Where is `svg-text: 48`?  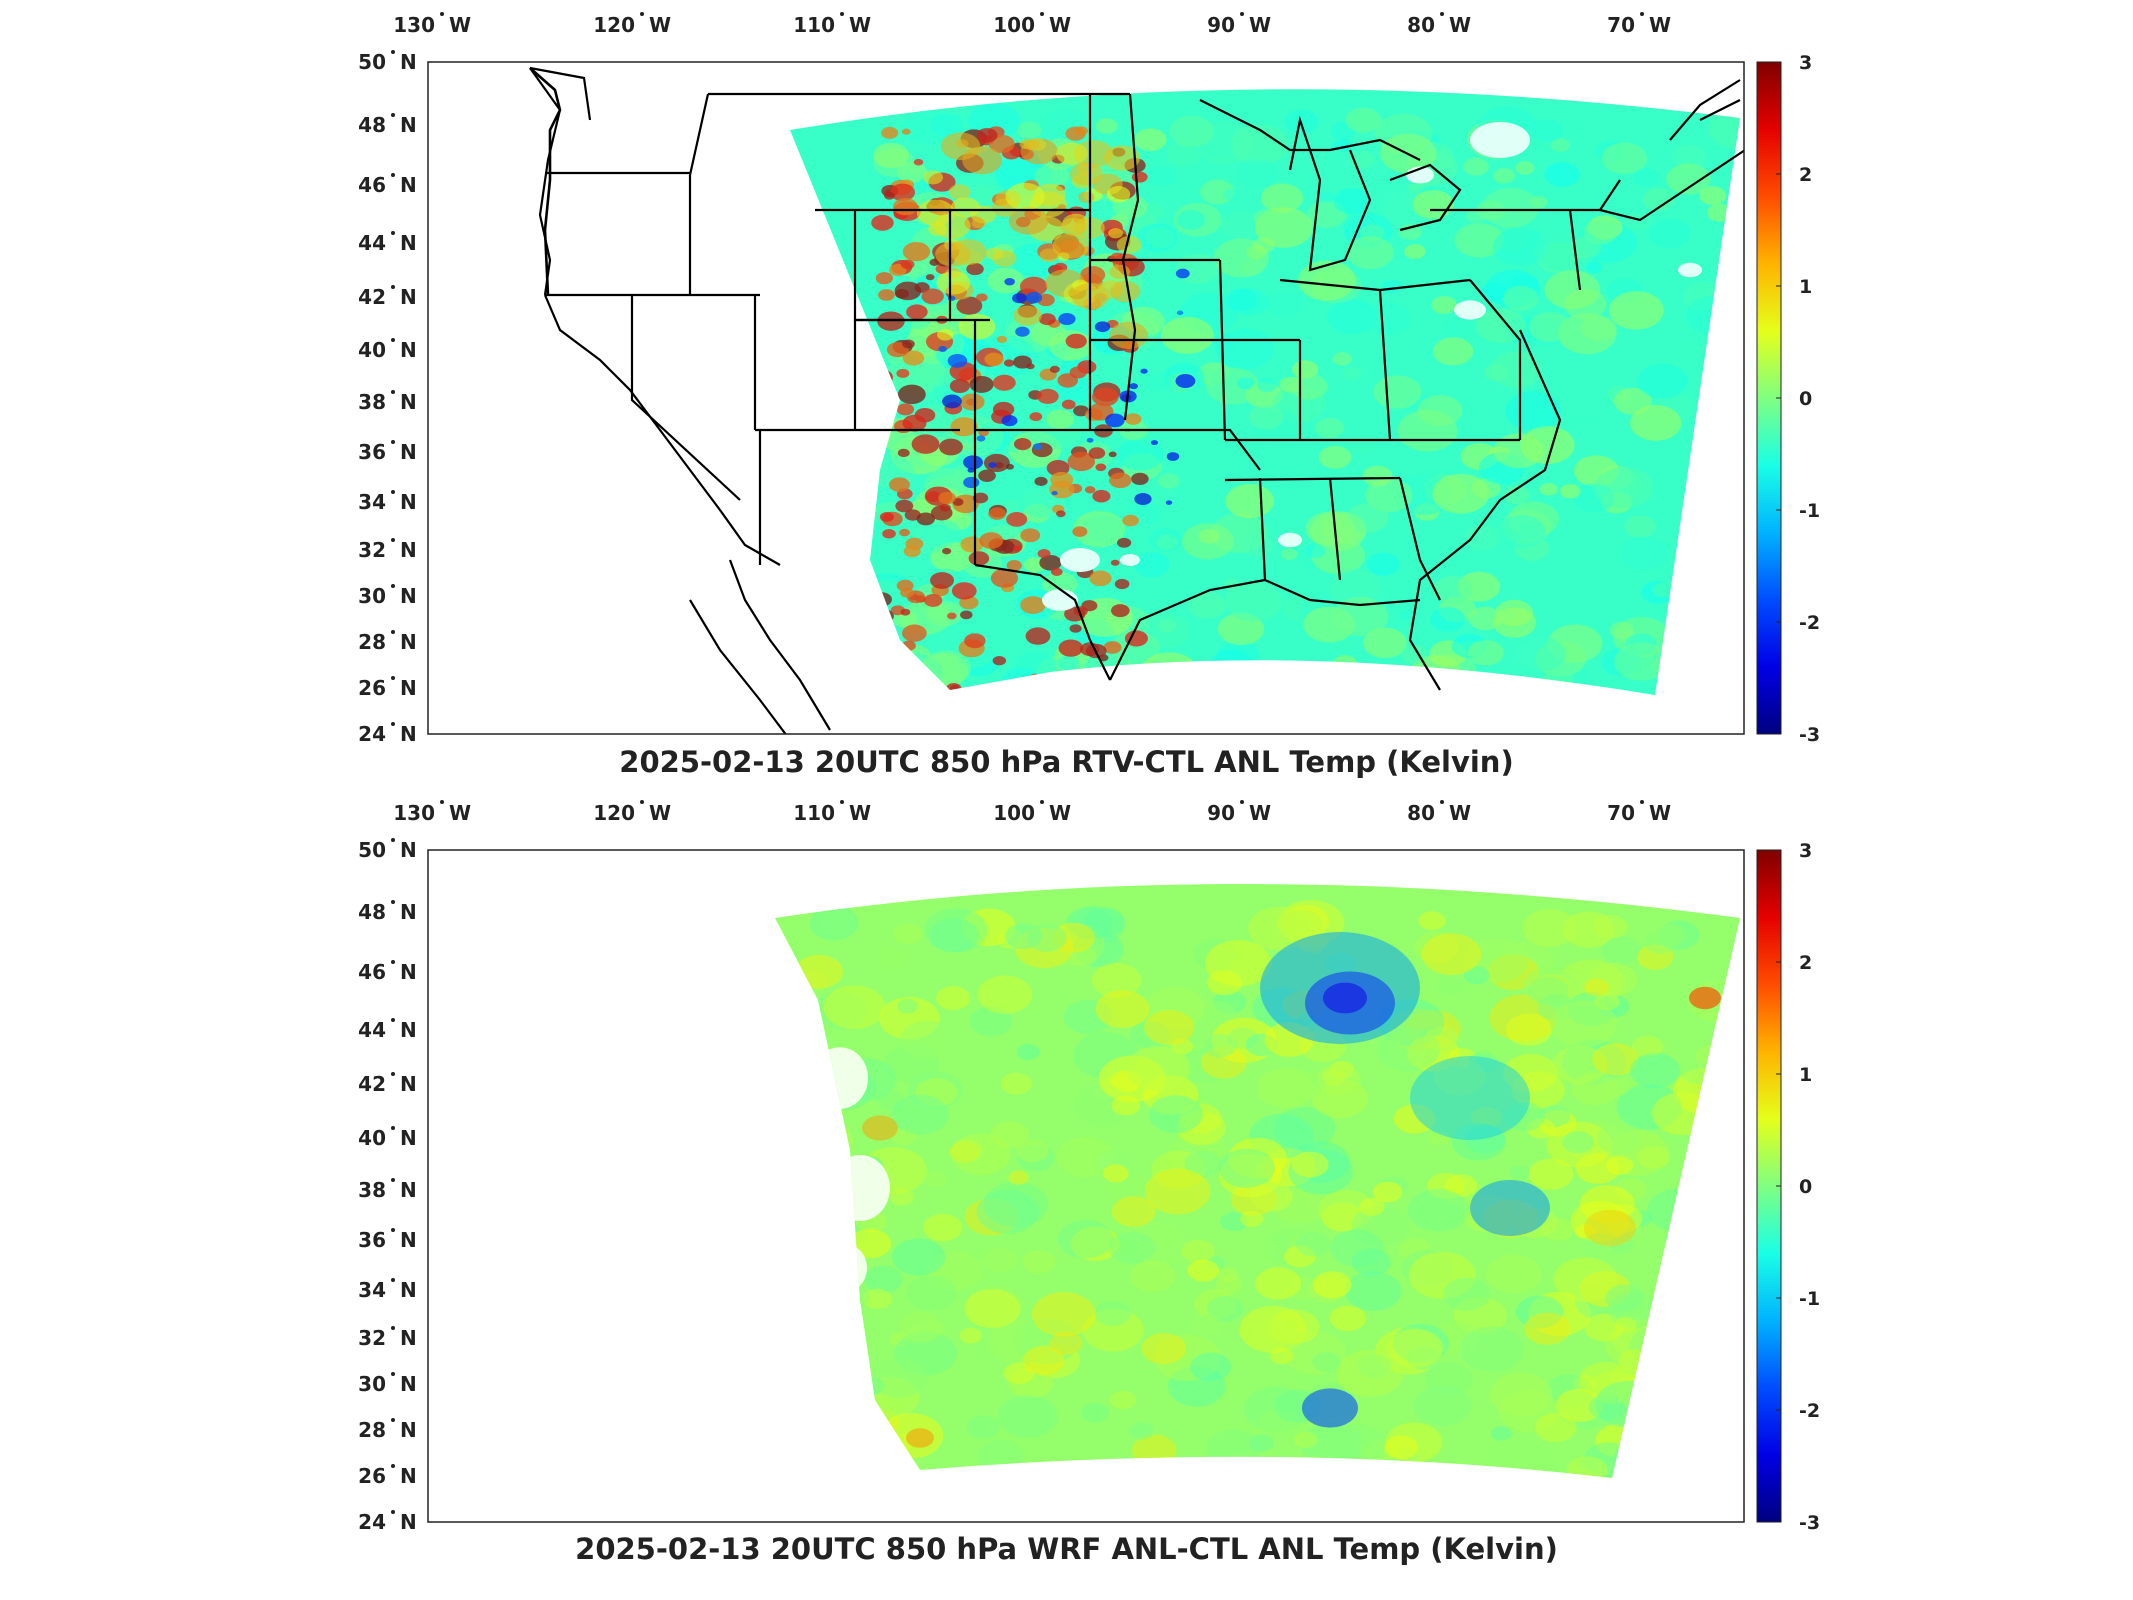
svg-text: 48 is located at coordinates (372, 912).